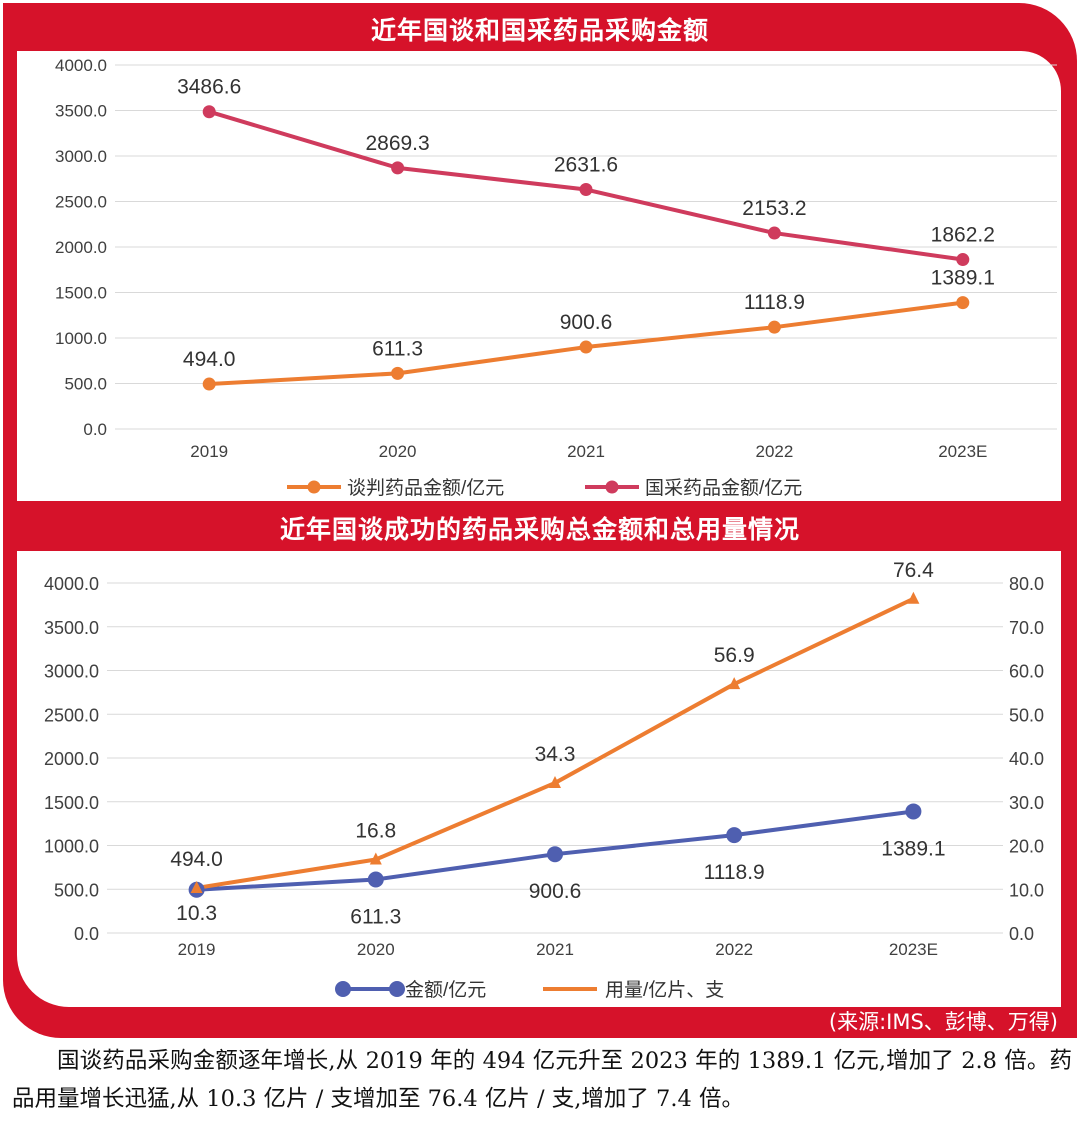 The width and height of the screenshot is (1080, 1130). Describe the element at coordinates (943, 1022) in the screenshot. I see `source-note: (来源:IMS、彭博、万得)` at that location.